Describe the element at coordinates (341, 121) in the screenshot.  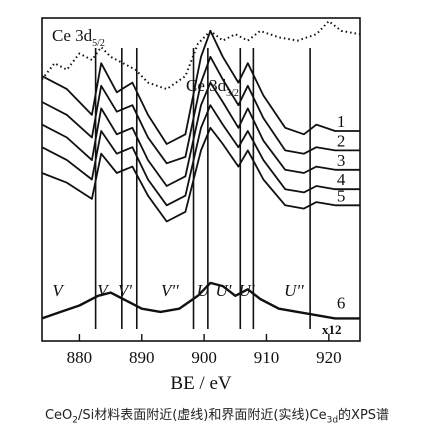
I see `series-label-1: 1` at that location.